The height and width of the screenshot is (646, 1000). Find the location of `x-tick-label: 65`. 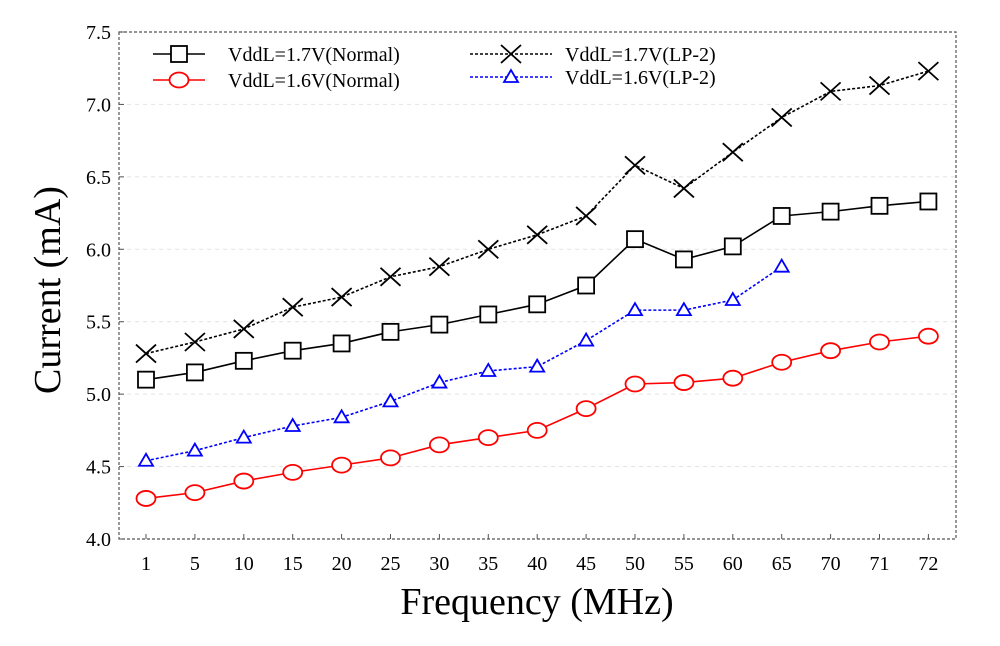

x-tick-label: 65 is located at coordinates (782, 564).